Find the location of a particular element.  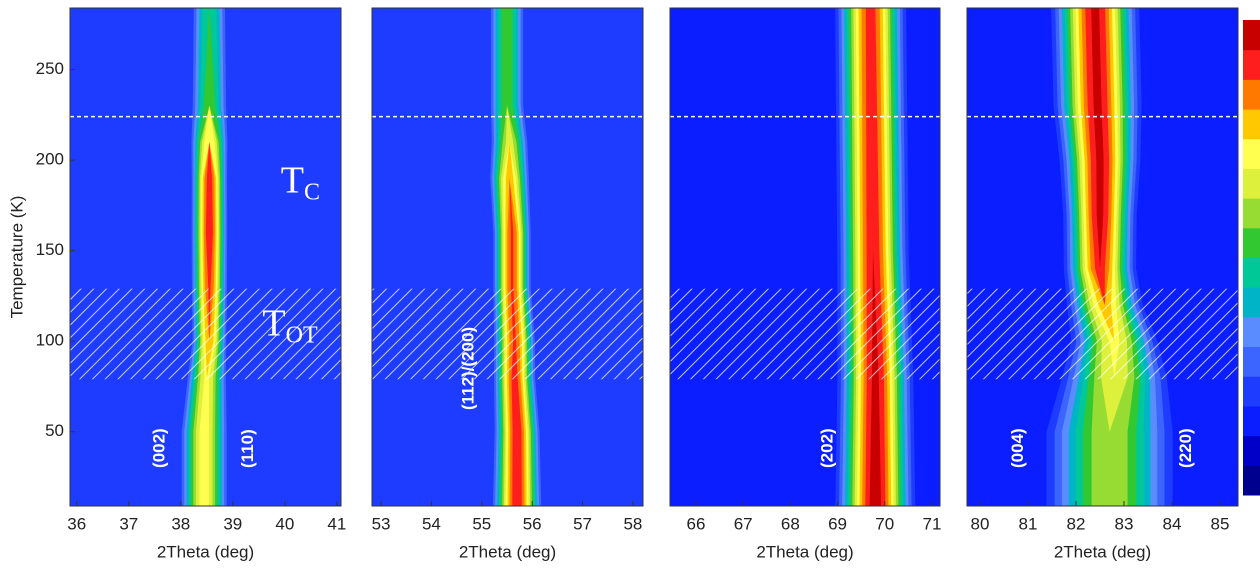

x-tick-label: 83 is located at coordinates (1124, 523).